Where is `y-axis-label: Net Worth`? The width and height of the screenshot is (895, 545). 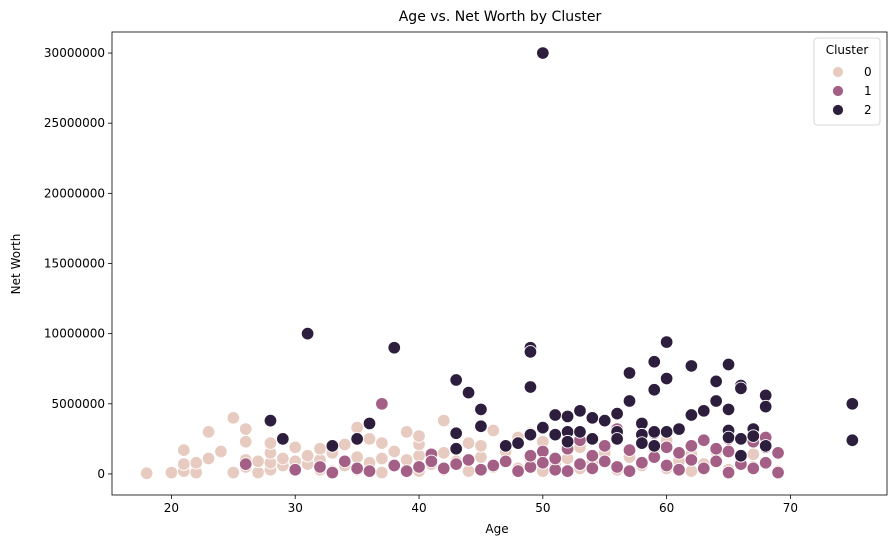 y-axis-label: Net Worth is located at coordinates (16, 264).